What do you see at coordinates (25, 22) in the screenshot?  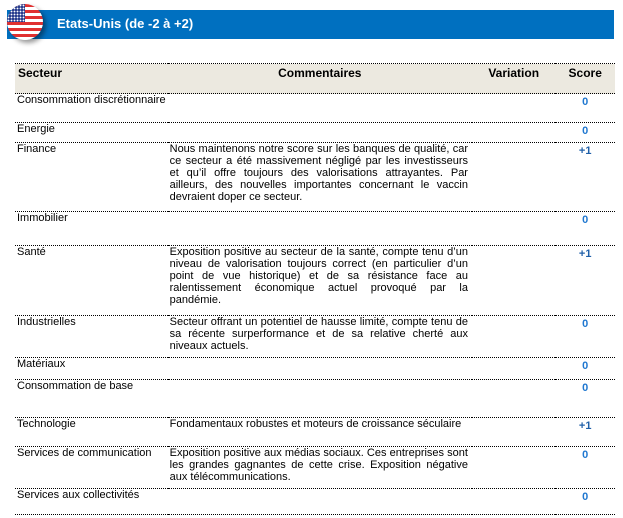 I see `us-flag-icon` at bounding box center [25, 22].